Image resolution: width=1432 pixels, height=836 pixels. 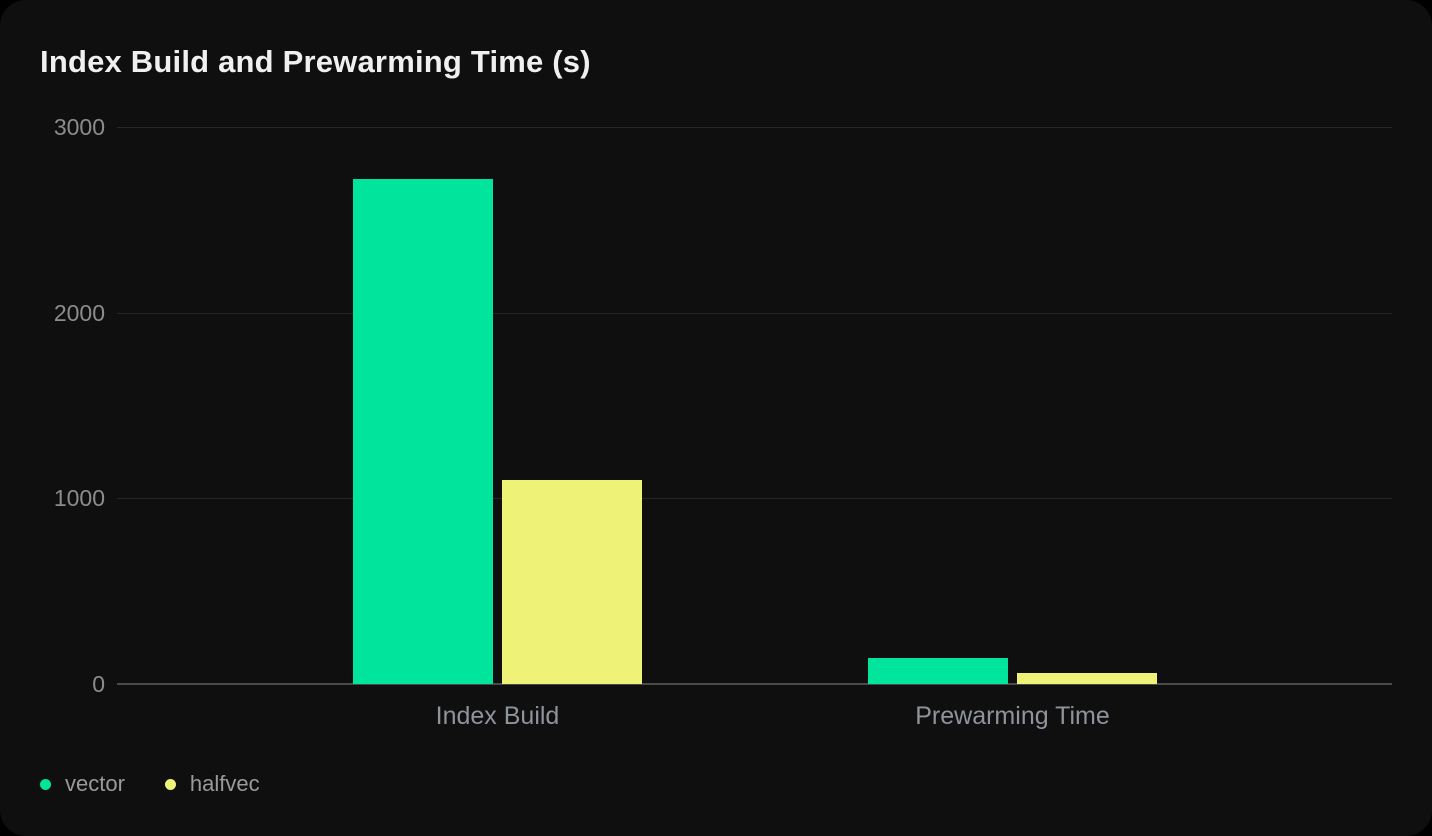 What do you see at coordinates (45, 784) in the screenshot?
I see `legend-dot-vector` at bounding box center [45, 784].